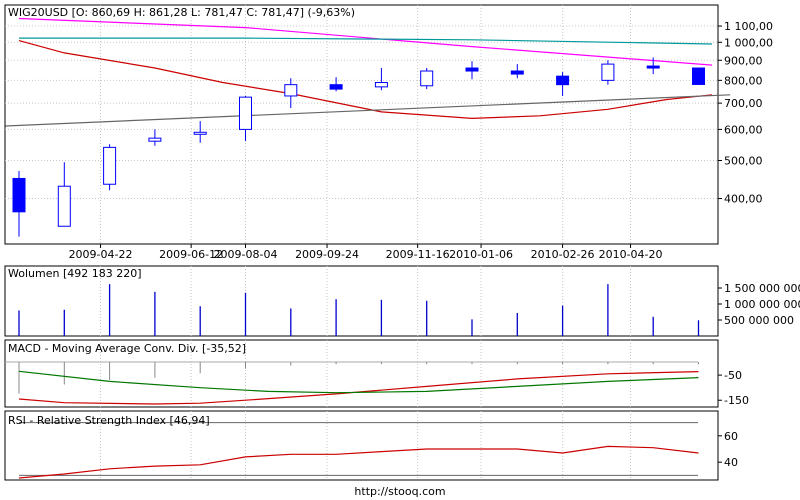  Describe the element at coordinates (191, 254) in the screenshot. I see `x-axis-tick-label: 2009-06-12` at that location.